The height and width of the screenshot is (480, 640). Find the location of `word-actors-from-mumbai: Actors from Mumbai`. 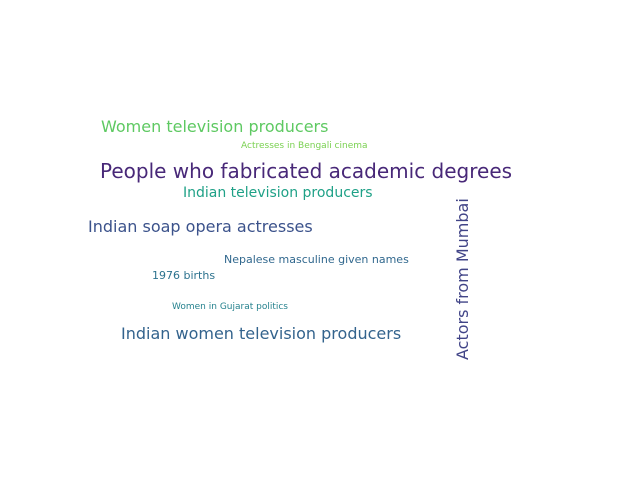

word-actors-from-mumbai: Actors from Mumbai is located at coordinates (462, 279).